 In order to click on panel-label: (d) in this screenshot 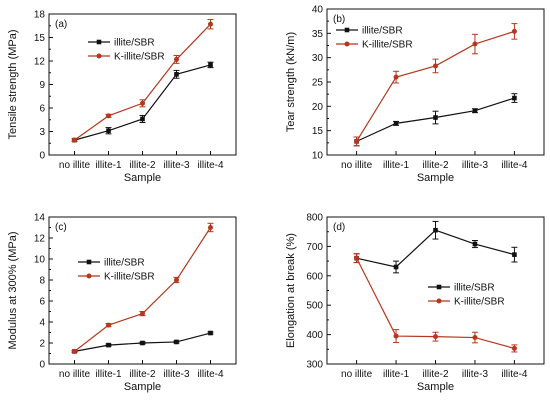, I will do `click(339, 227)`.